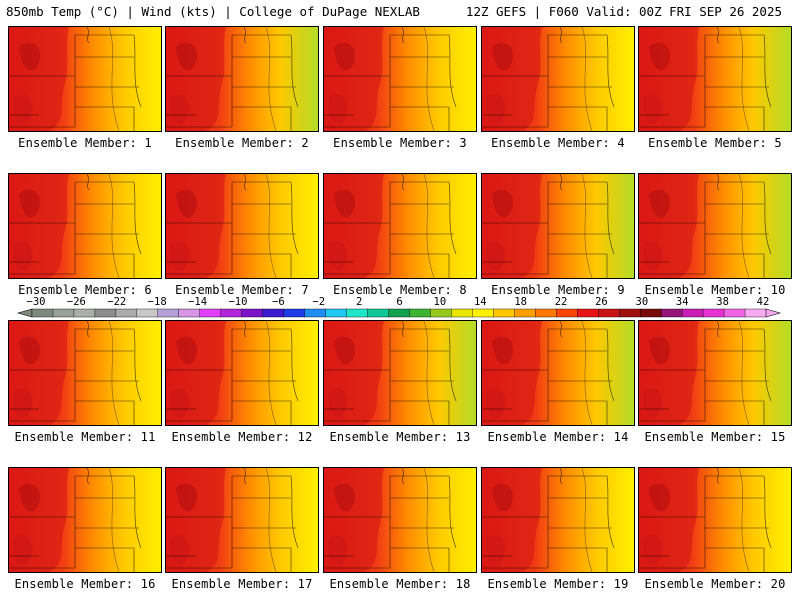 Image resolution: width=800 pixels, height=600 pixels. I want to click on member-label-12: Ensemble Member: 12, so click(242, 437).